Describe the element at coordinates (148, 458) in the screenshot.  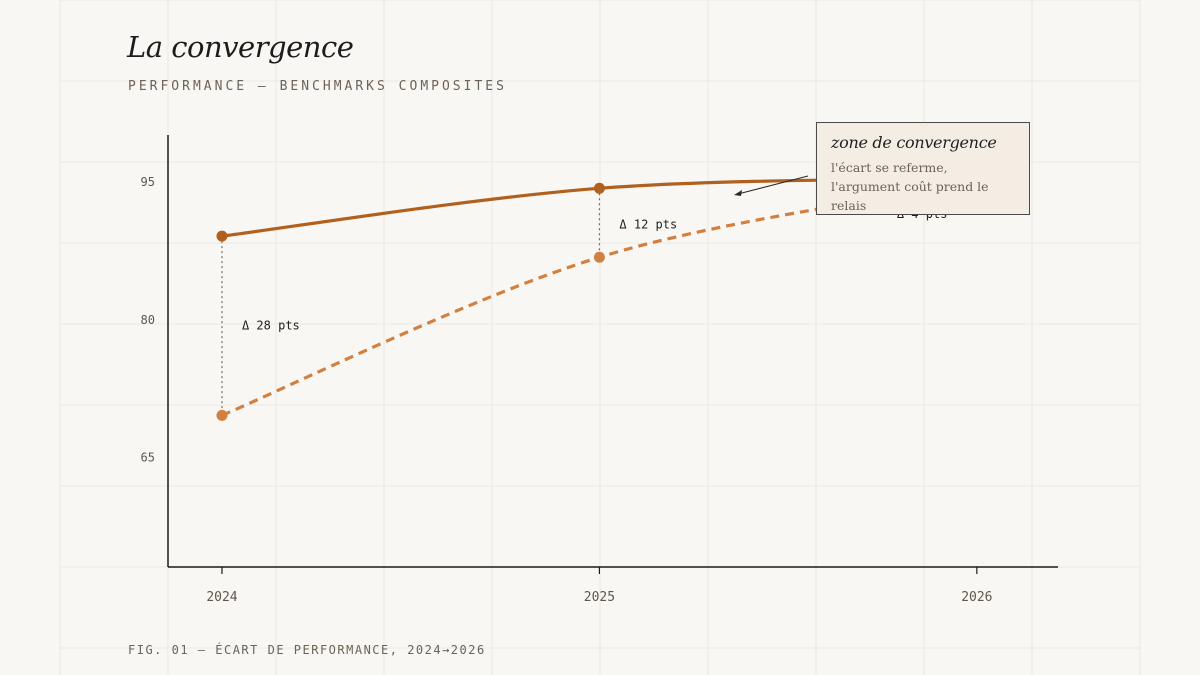
I see `y-tick-label: 65` at that location.